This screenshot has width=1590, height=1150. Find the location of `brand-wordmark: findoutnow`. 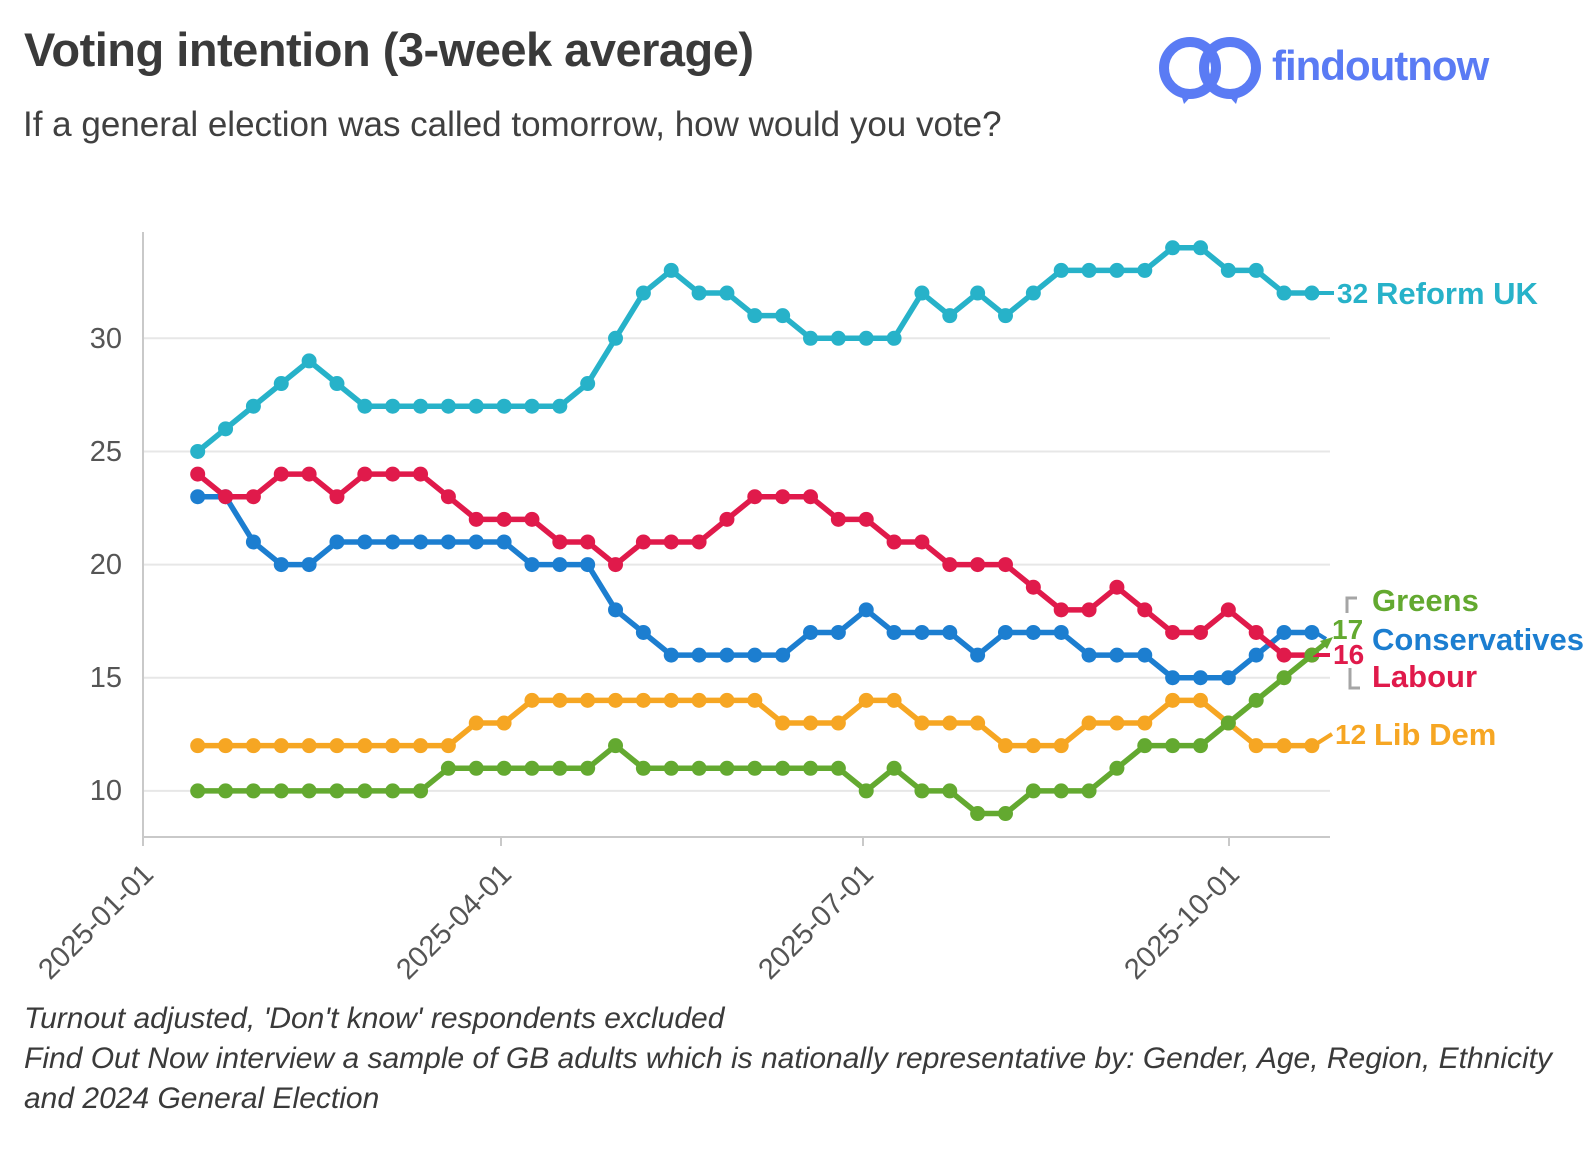

brand-wordmark: findoutnow is located at coordinates (1380, 65).